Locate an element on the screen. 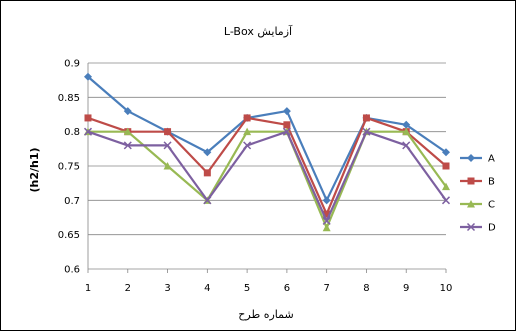 The image size is (516, 331). chart-title: آزمایش L-Box is located at coordinates (258, 31).